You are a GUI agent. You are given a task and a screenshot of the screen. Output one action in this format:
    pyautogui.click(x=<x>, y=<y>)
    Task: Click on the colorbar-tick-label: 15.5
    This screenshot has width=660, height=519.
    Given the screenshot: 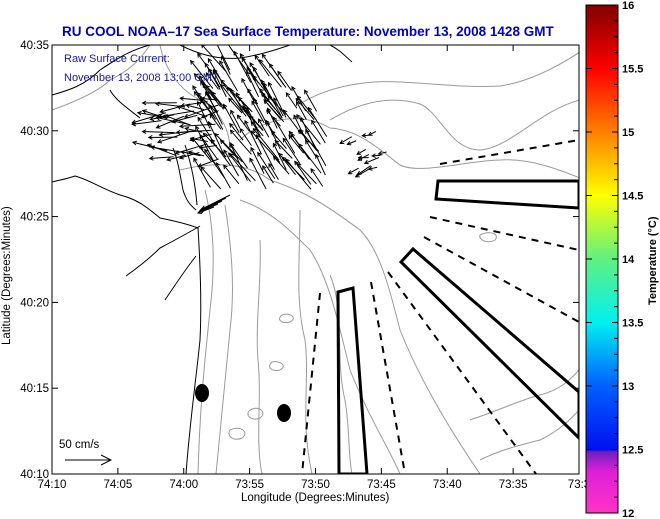 What is the action you would take?
    pyautogui.click(x=632, y=70)
    